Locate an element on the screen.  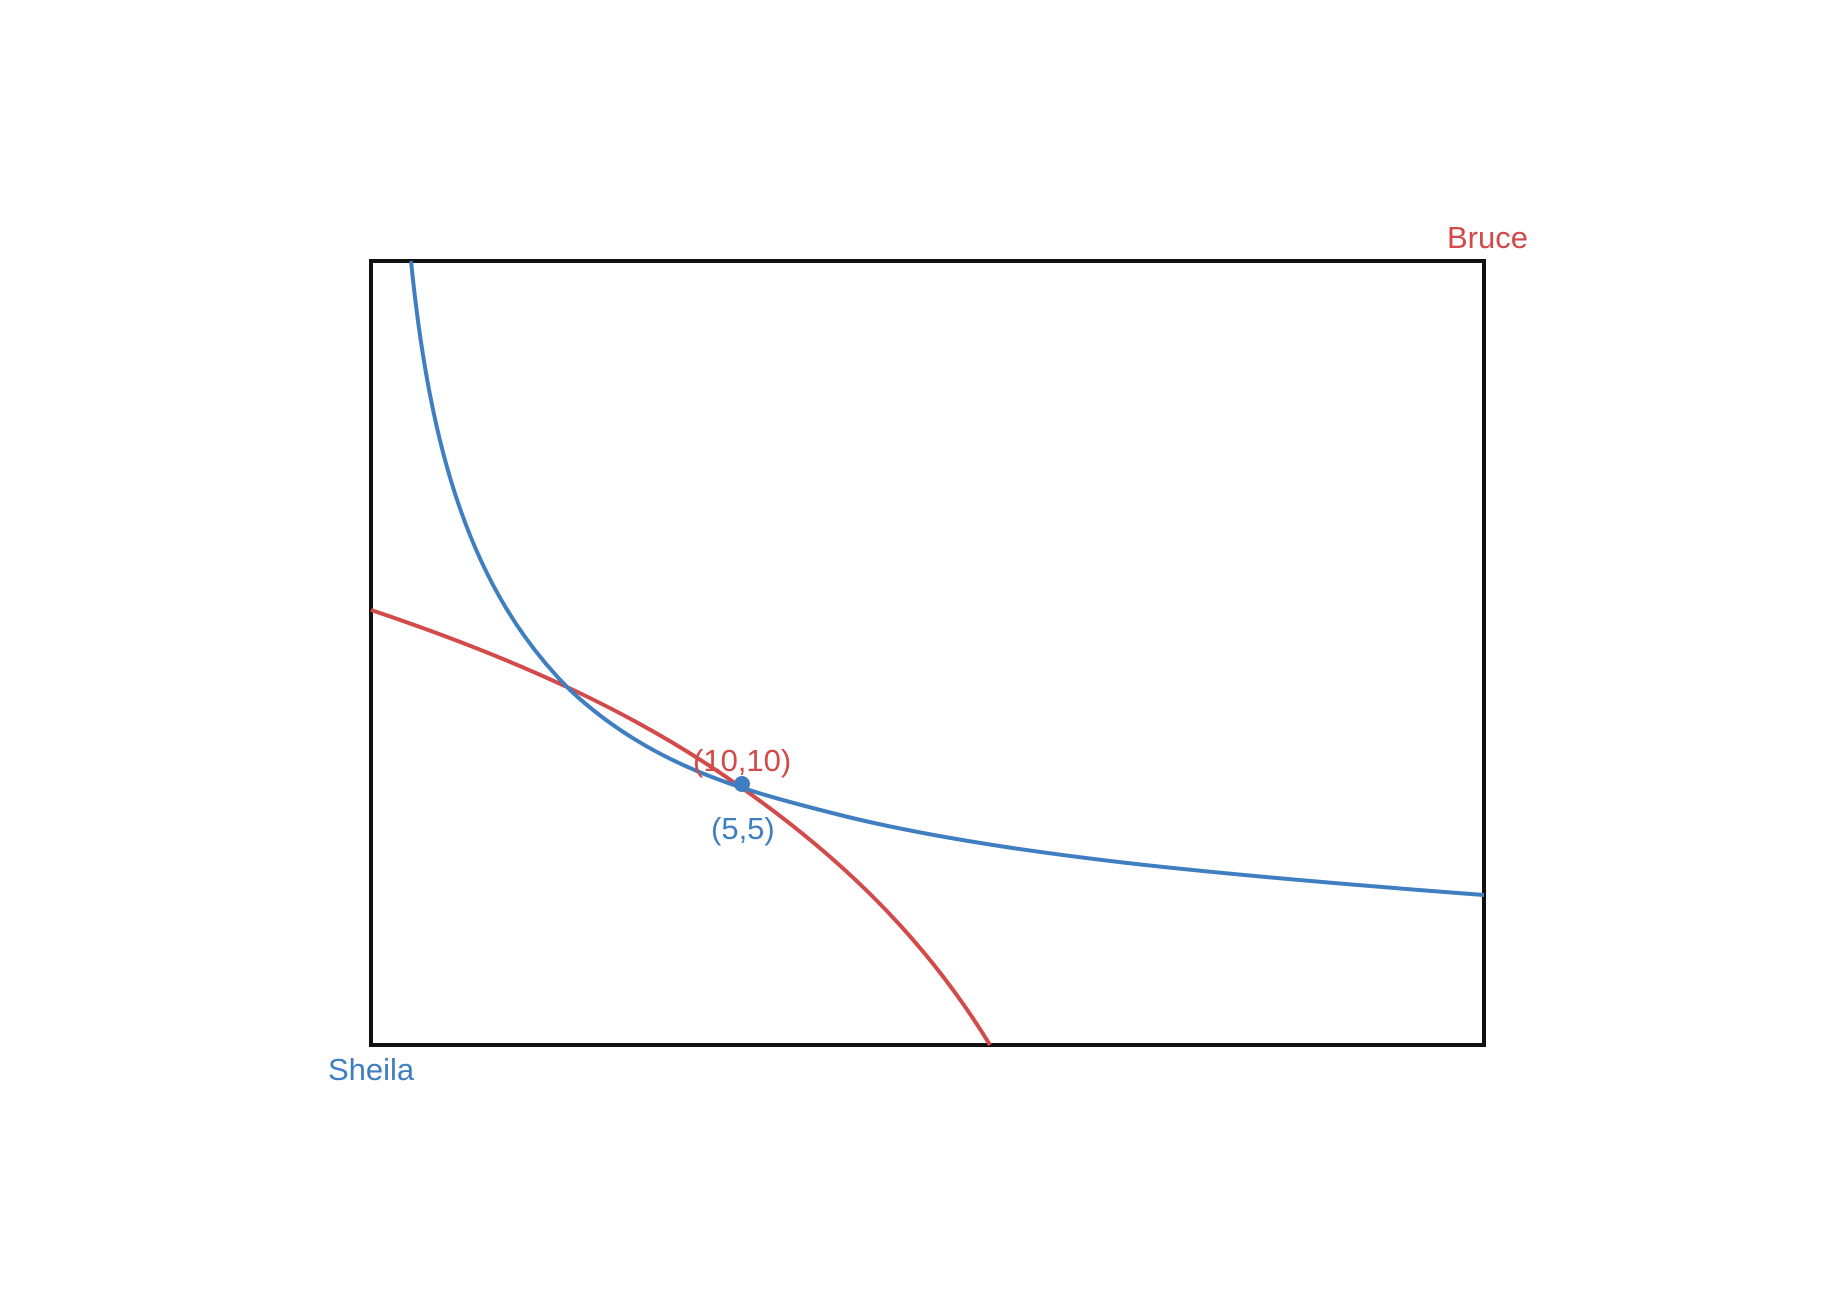
bruce-origin-label: Bruce is located at coordinates (1487, 237).